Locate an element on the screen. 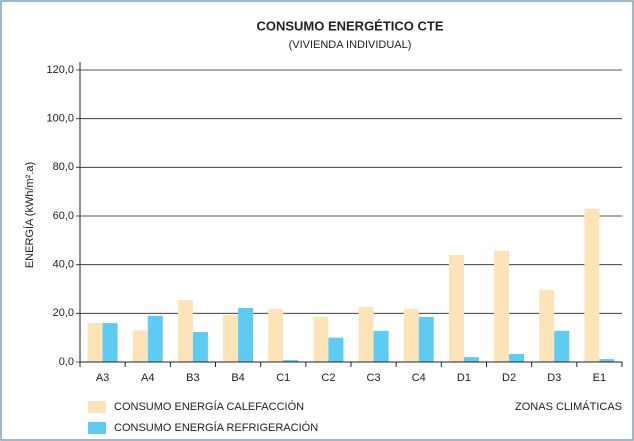 The height and width of the screenshot is (441, 634). y-tick-label: 120,0 is located at coordinates (60, 70).